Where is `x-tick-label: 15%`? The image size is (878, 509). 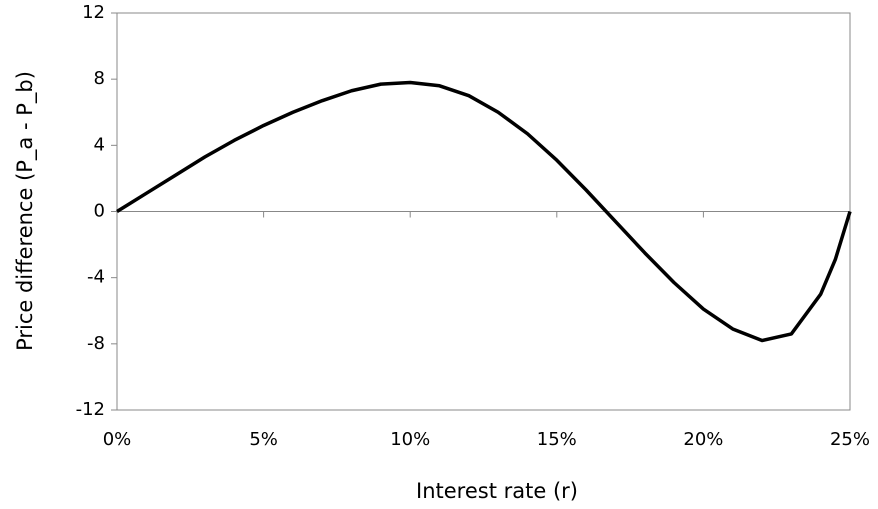 x-tick-label: 15% is located at coordinates (557, 439).